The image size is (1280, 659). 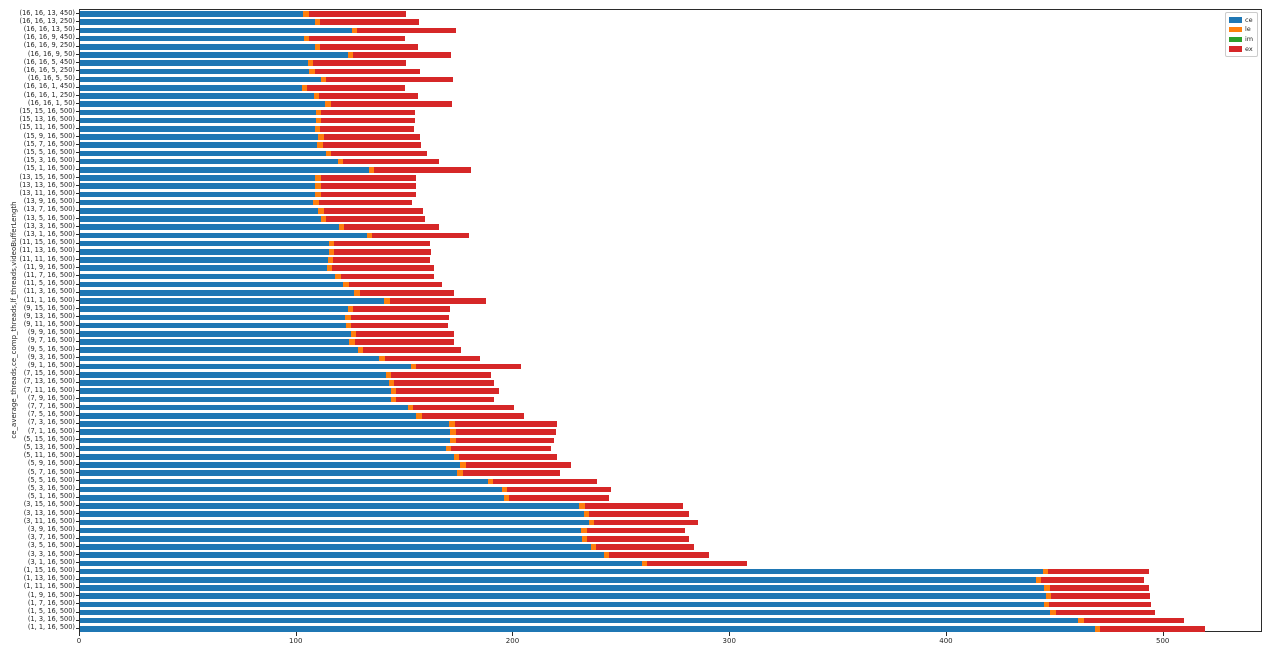 I want to click on legend: ce le im ex, so click(x=1241, y=34).